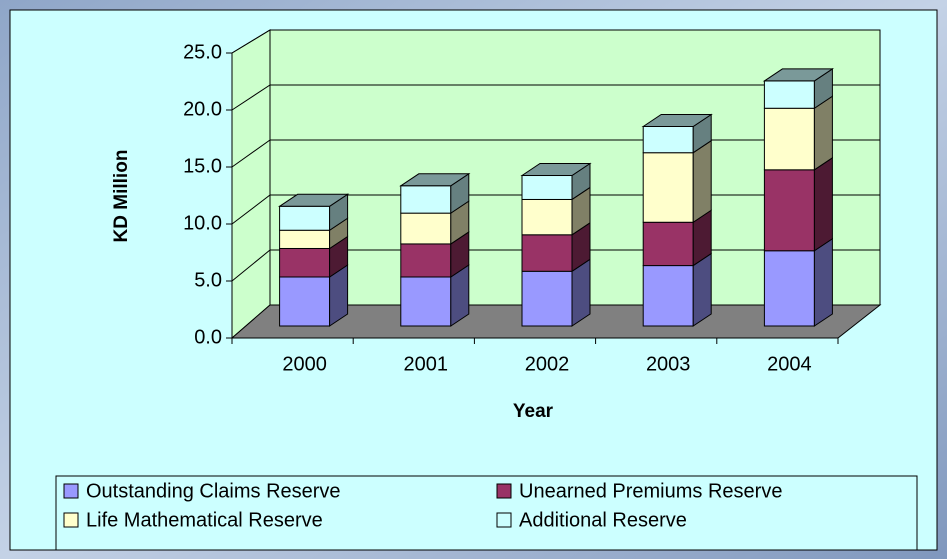  Describe the element at coordinates (204, 520) in the screenshot. I see `legend-label: Life Mathematical Reserve` at that location.